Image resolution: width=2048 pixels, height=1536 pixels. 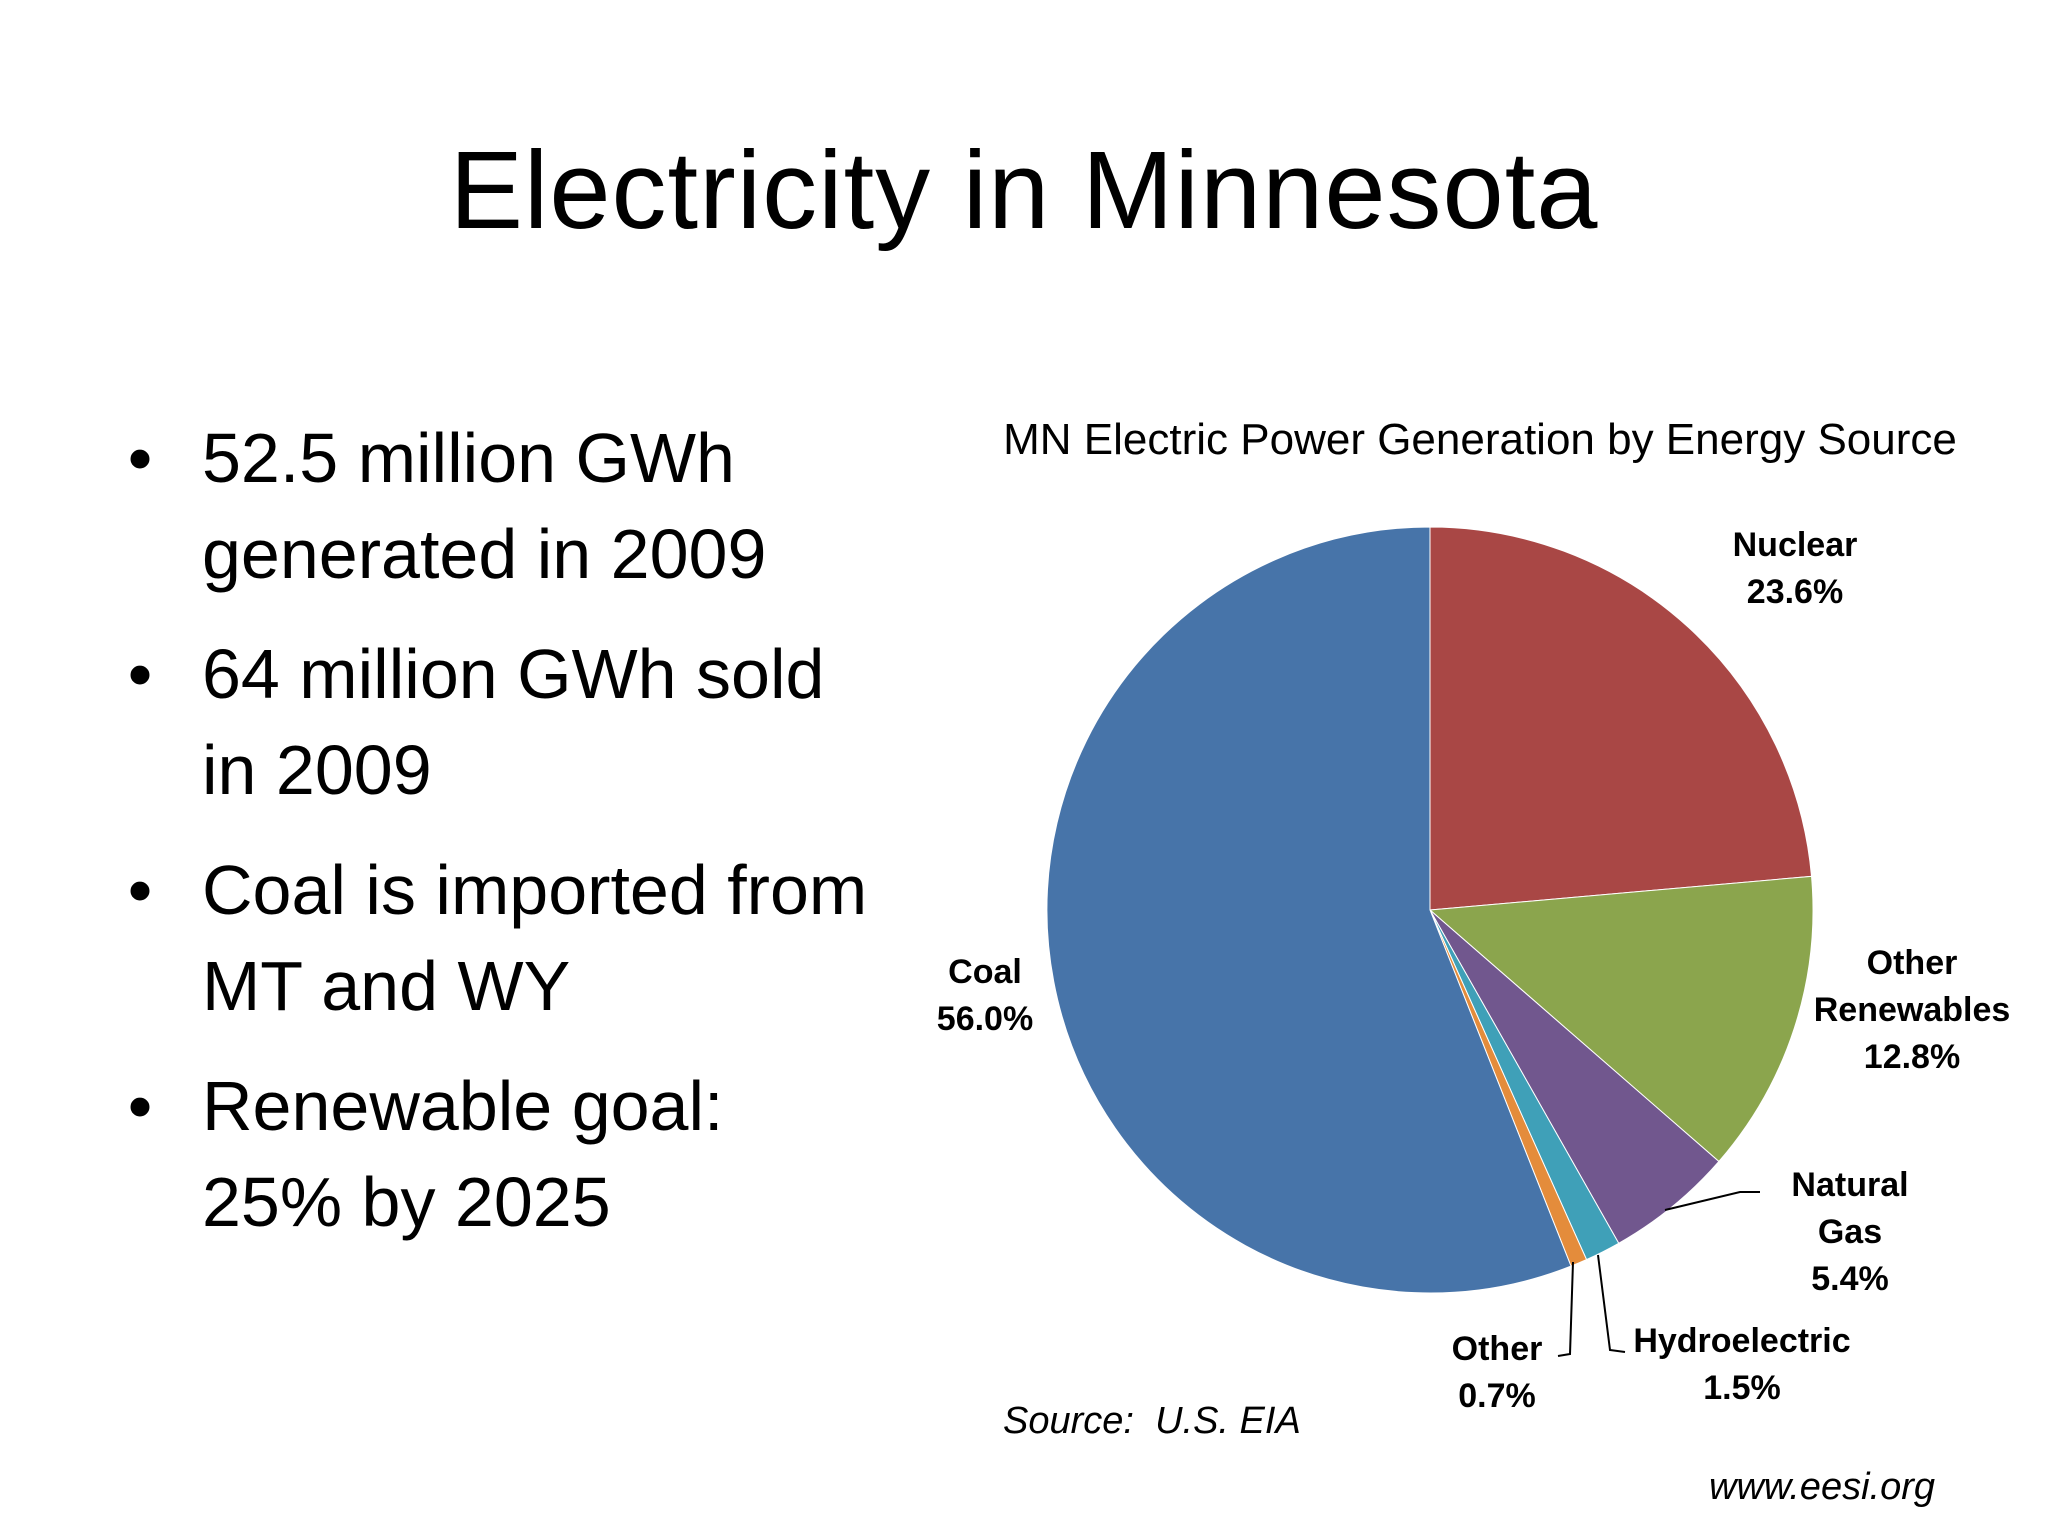 I want to click on pie-slice-other-renewables, so click(x=1621, y=1019).